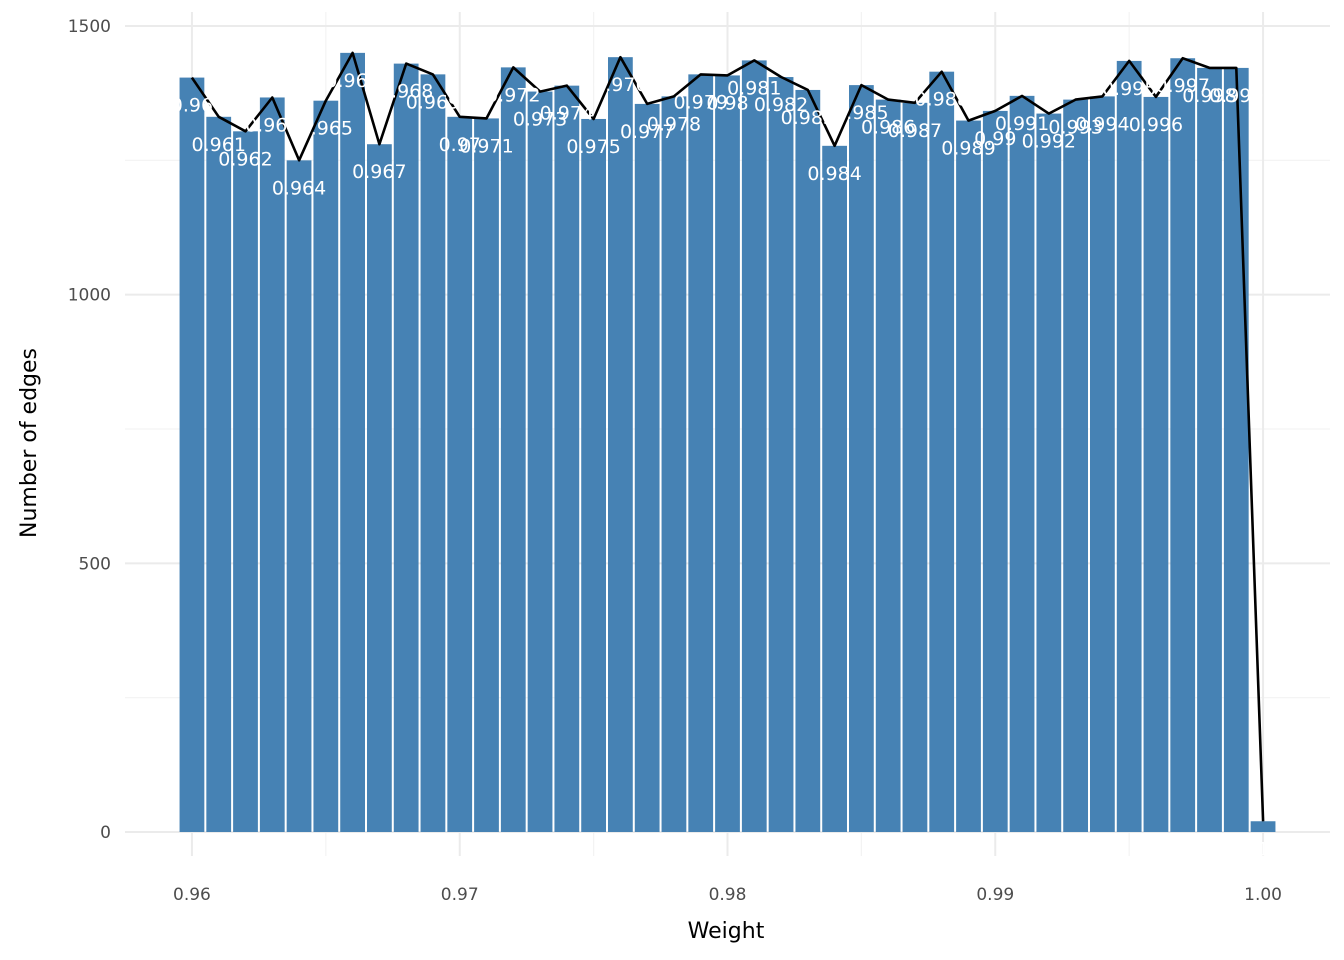 This screenshot has height=960, width=1344. I want to click on x-axis-title: Weight, so click(726, 931).